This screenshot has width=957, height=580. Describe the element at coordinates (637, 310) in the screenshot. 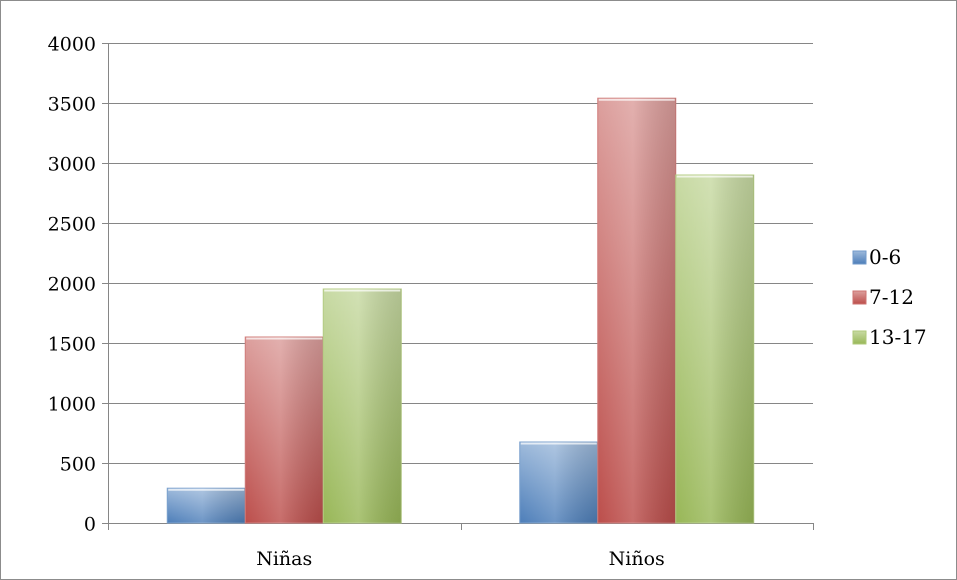

I see `bar-7-12-Niños` at that location.